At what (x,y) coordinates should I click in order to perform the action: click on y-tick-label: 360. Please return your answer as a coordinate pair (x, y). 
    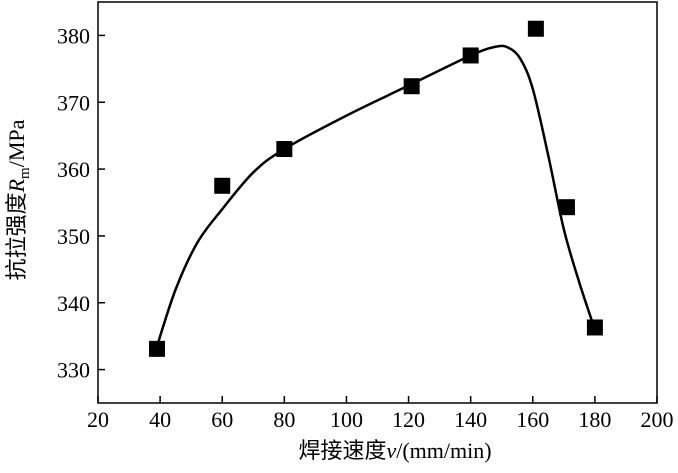
    Looking at the image, I should click on (73, 169).